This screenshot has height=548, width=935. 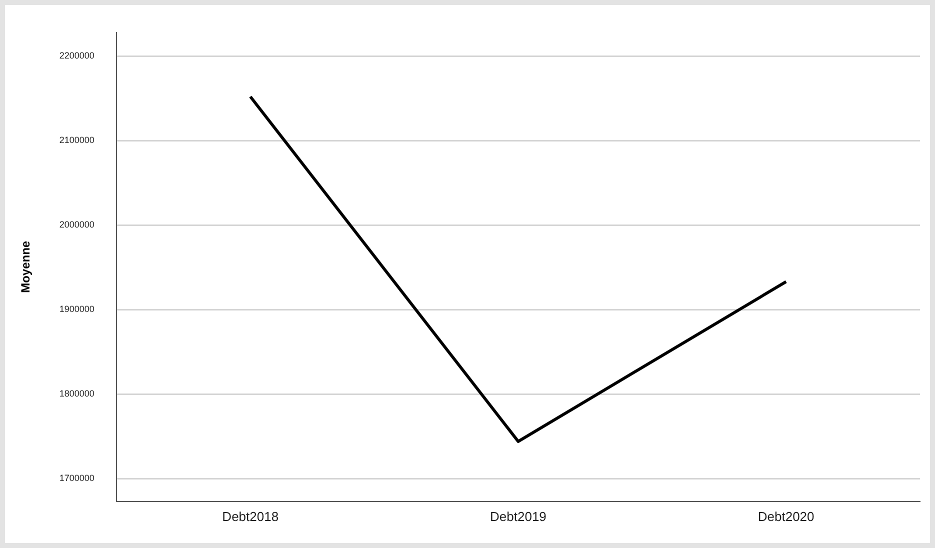 I want to click on y-tick-label: 1700000, so click(x=76, y=478).